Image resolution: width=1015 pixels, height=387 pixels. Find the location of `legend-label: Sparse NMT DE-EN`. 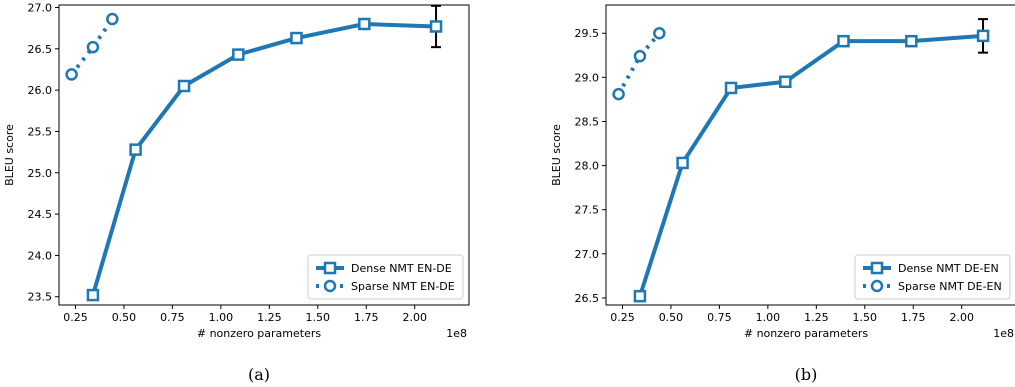

legend-label: Sparse NMT DE-EN is located at coordinates (950, 286).